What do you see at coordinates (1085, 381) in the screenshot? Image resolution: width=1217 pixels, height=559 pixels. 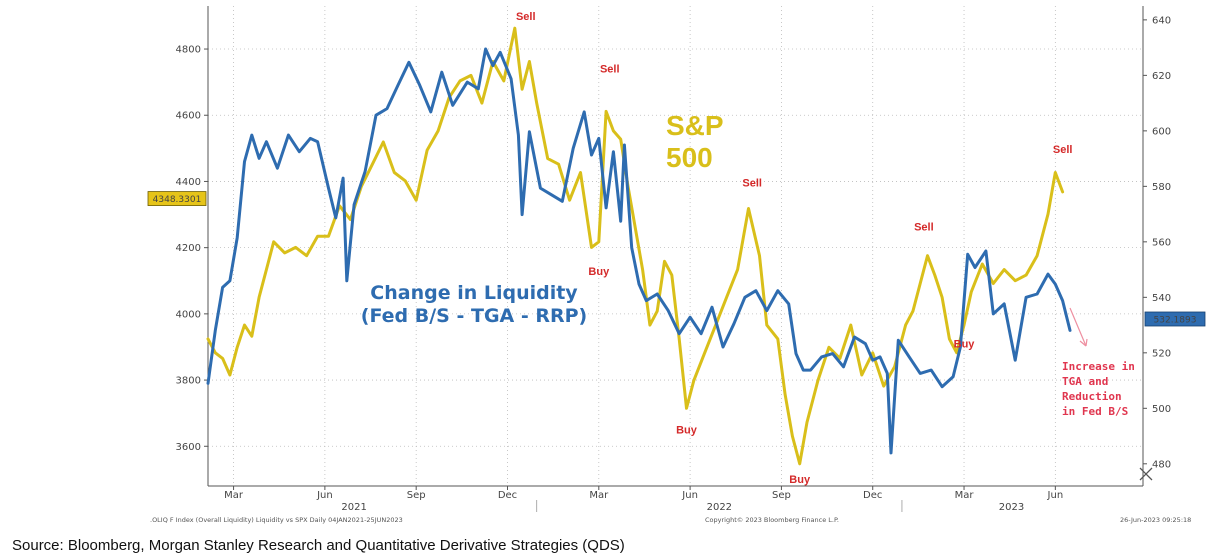 I see `note-line-2: TGA and` at bounding box center [1085, 381].